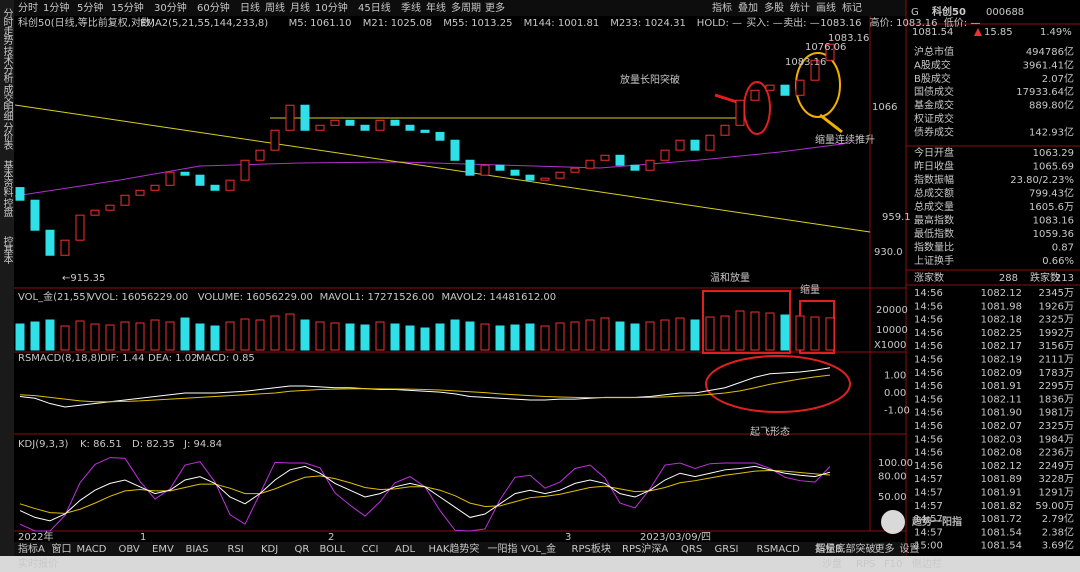 Image resolution: width=1080 pixels, height=572 pixels. What do you see at coordinates (374, 7) in the screenshot?
I see `toolbar-item: 45日线` at bounding box center [374, 7].